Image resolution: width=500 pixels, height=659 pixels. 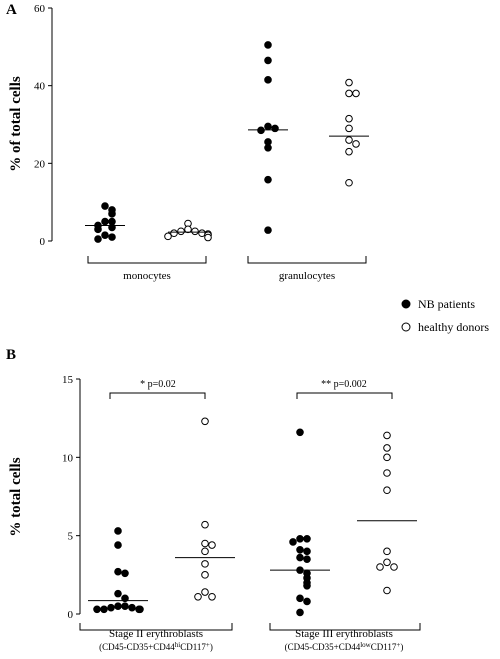 What do you see at coordinates (344, 395) in the screenshot?
I see `sig-bracket-stage-iii` at bounding box center [344, 395].